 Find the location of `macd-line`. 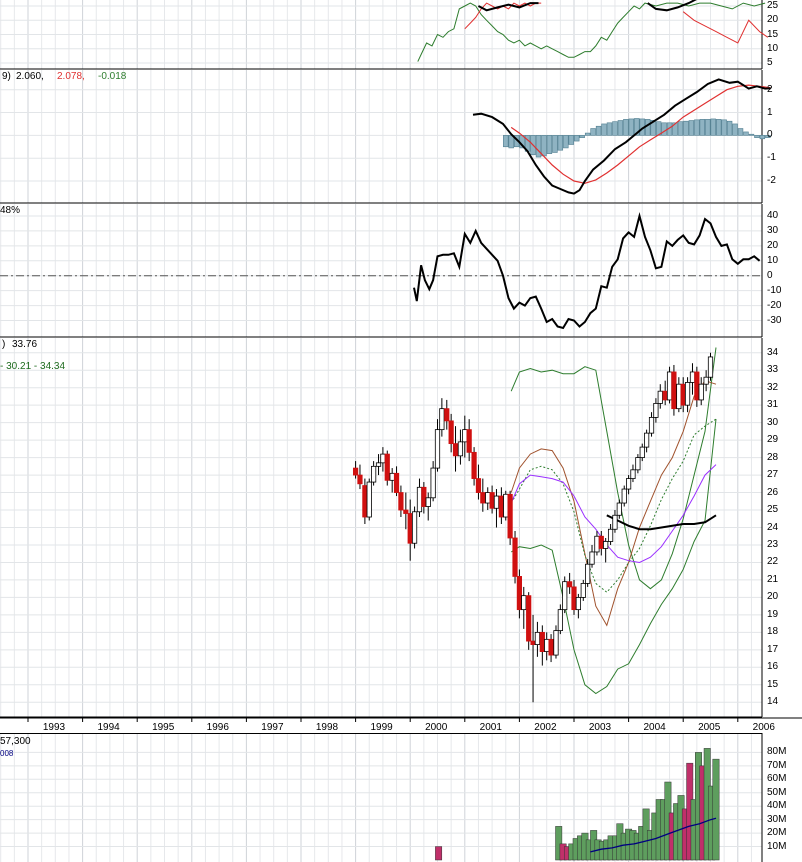

macd-line is located at coordinates (621, 136).